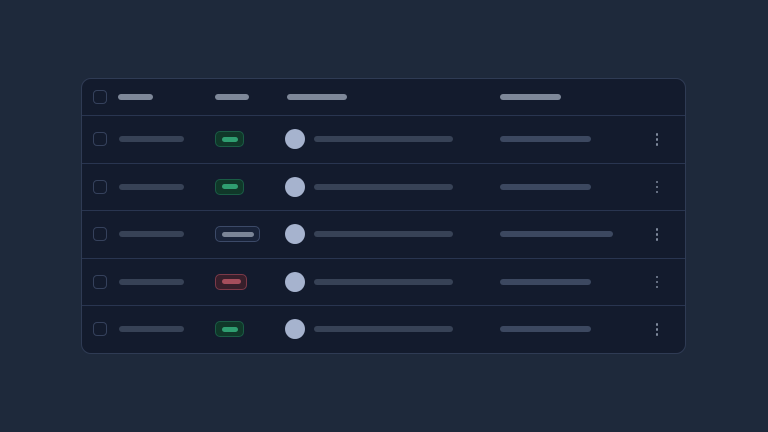 This screenshot has height=432, width=768. Describe the element at coordinates (383, 97) in the screenshot. I see `table-header-row` at that location.